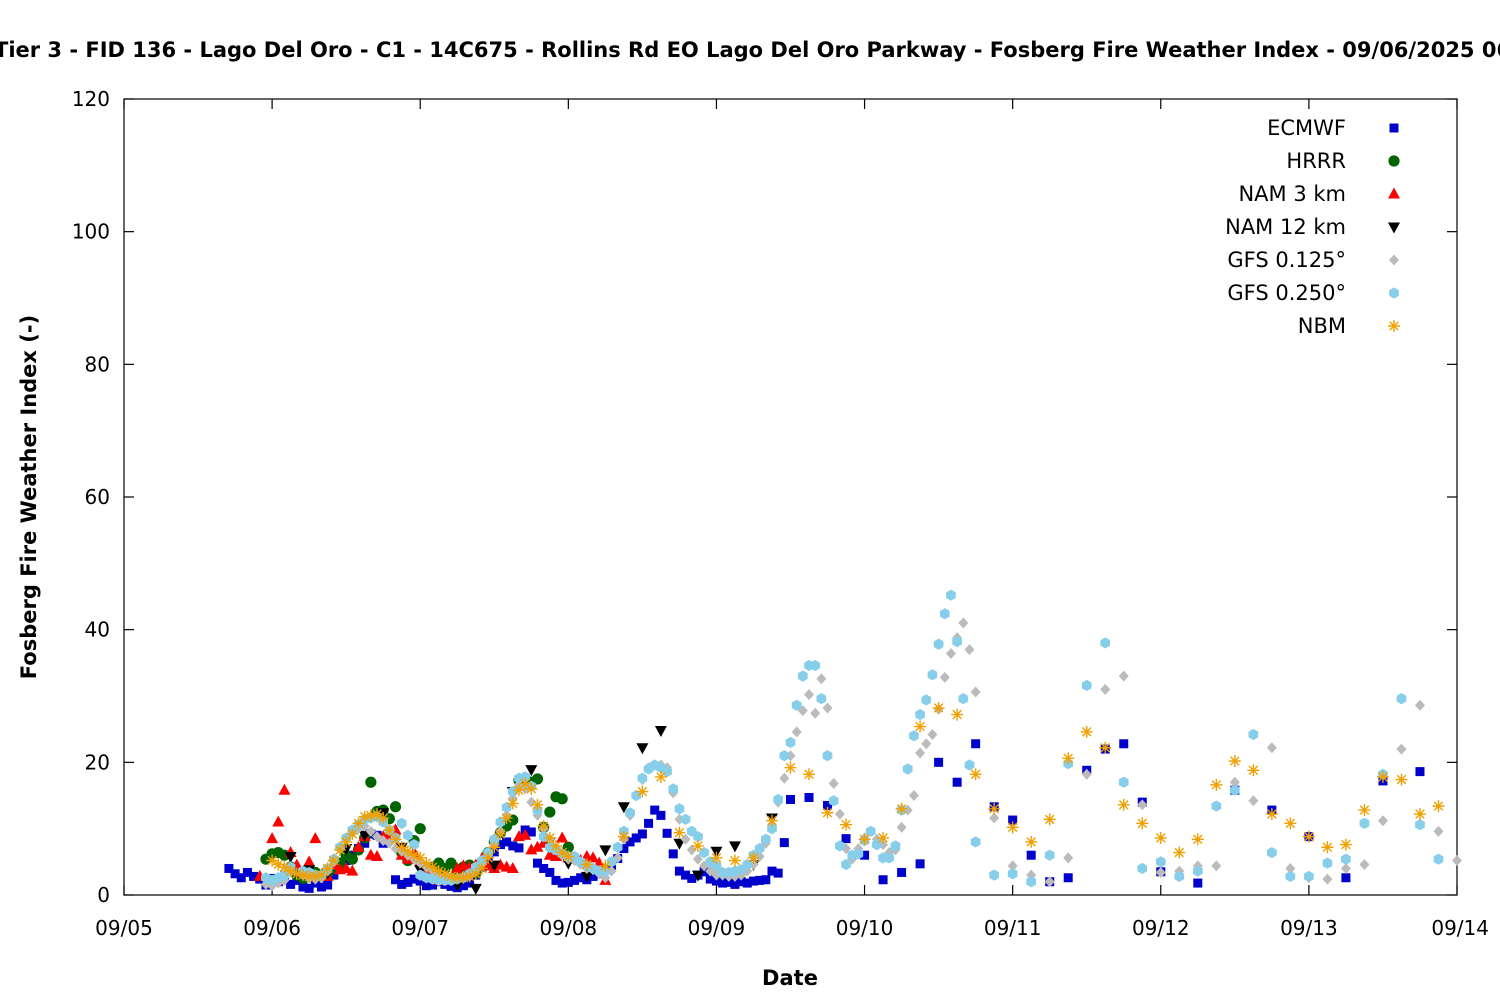  What do you see at coordinates (1316, 161) in the screenshot?
I see `legend-label: HRRR` at bounding box center [1316, 161].